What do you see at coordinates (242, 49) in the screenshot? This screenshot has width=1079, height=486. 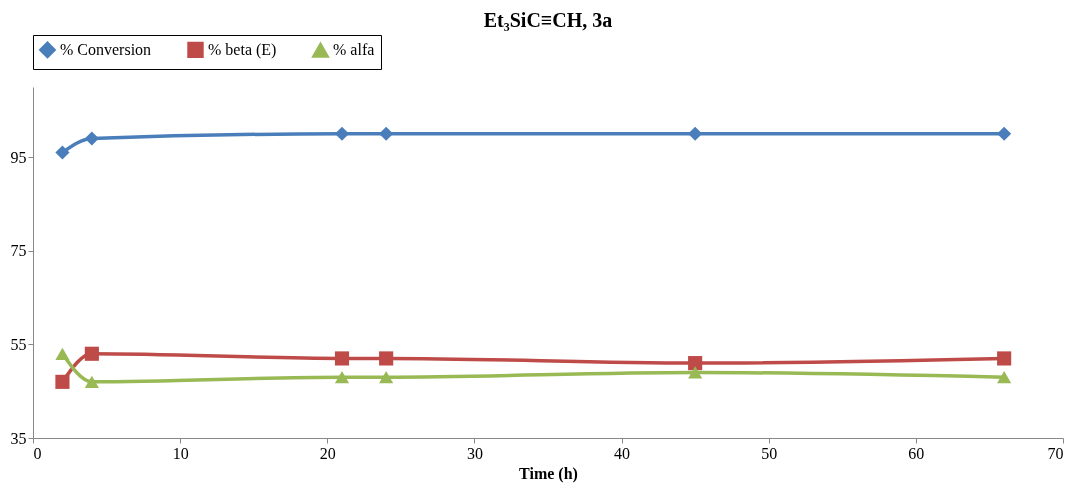 I see `legend-label: % beta (E)` at bounding box center [242, 49].